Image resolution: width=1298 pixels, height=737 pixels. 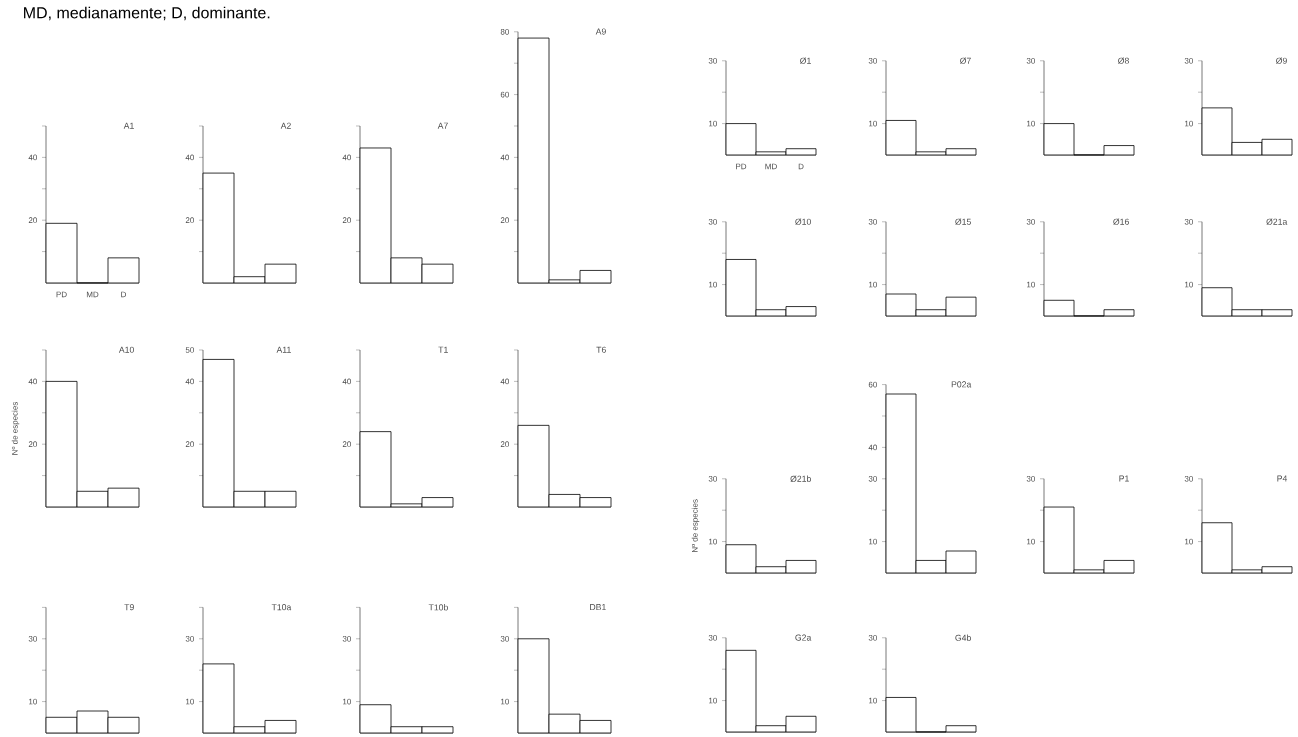 What do you see at coordinates (1281, 60) in the screenshot?
I see `chart-title: Ø9` at bounding box center [1281, 60].